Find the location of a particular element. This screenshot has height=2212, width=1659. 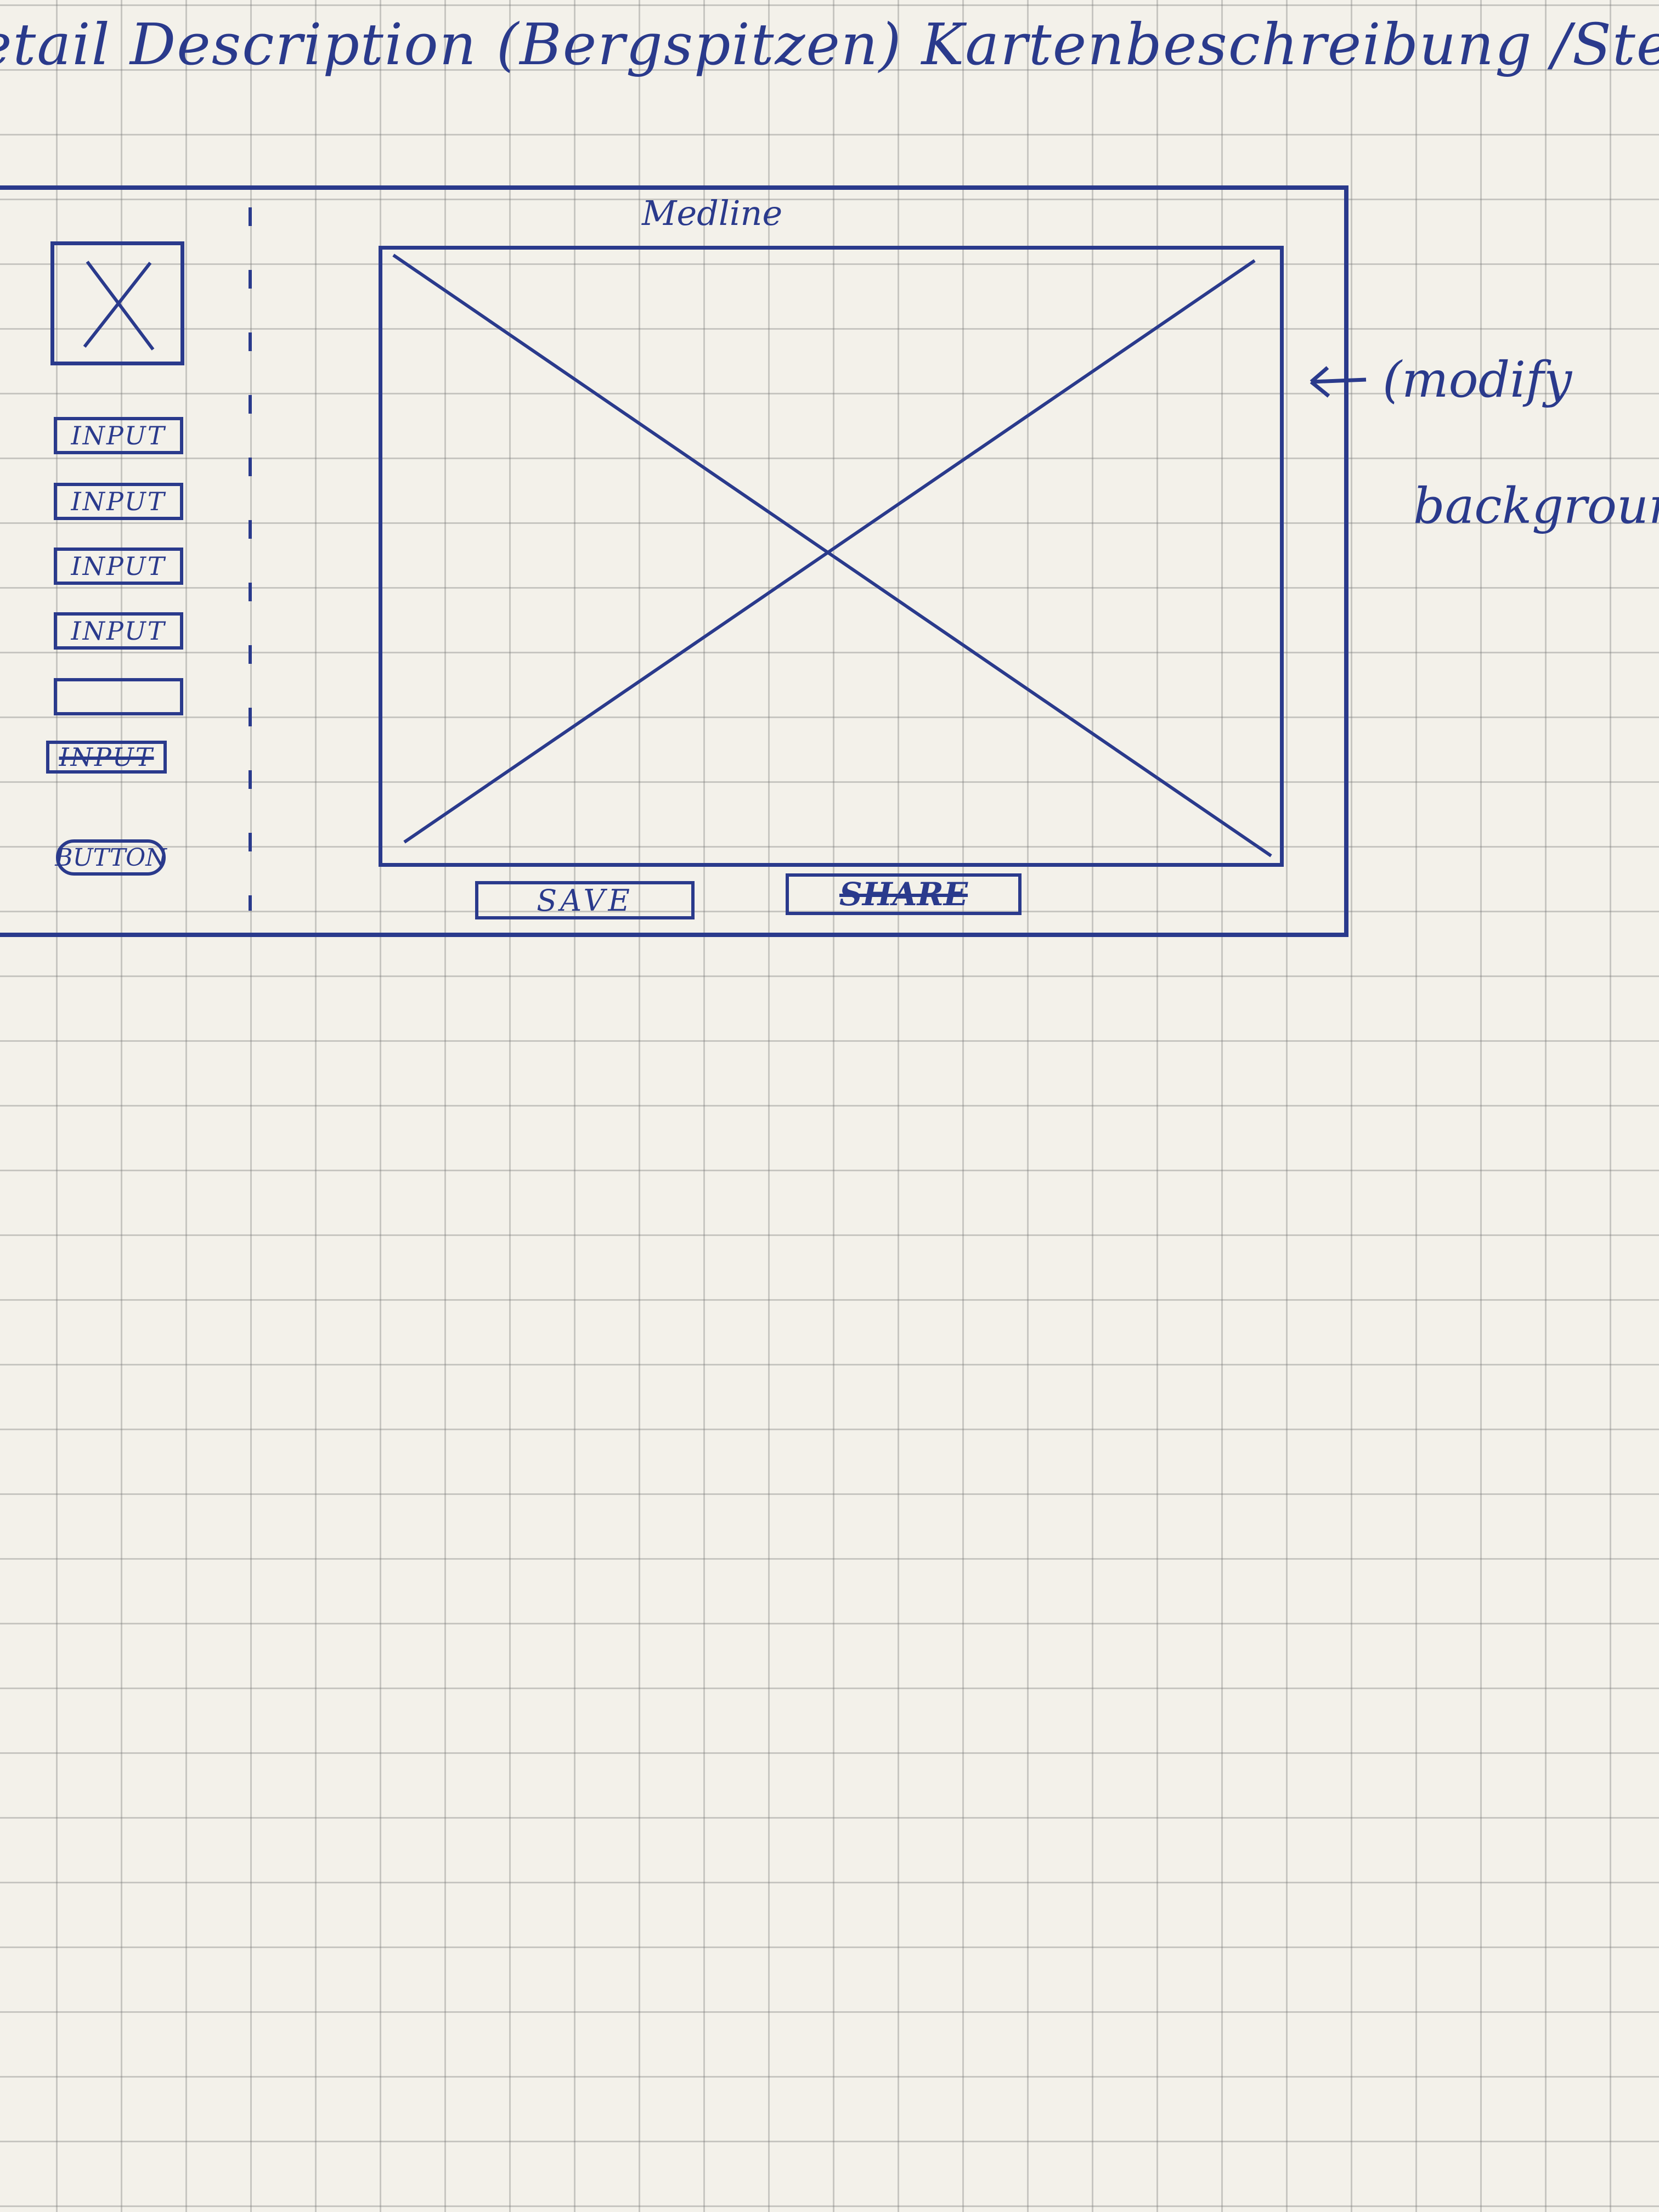

annotation-line-1: (modify is located at coordinates (1477, 380).